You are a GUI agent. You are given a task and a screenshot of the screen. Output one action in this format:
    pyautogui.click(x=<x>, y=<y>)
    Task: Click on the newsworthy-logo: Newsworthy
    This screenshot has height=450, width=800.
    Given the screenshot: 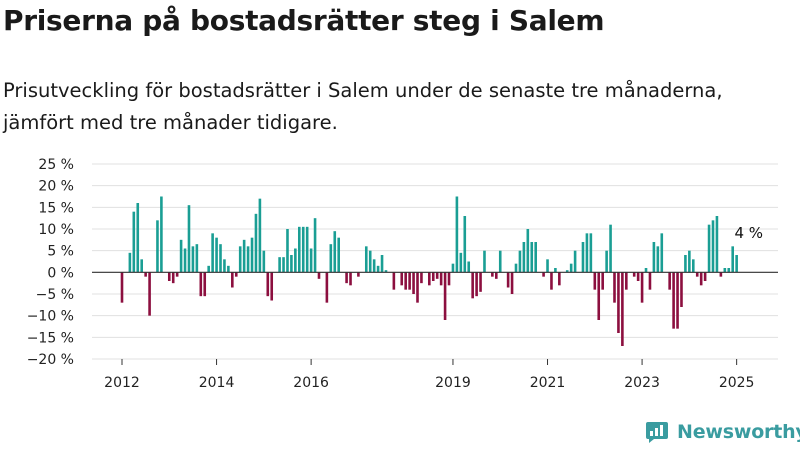 What is the action you would take?
    pyautogui.click(x=722, y=432)
    